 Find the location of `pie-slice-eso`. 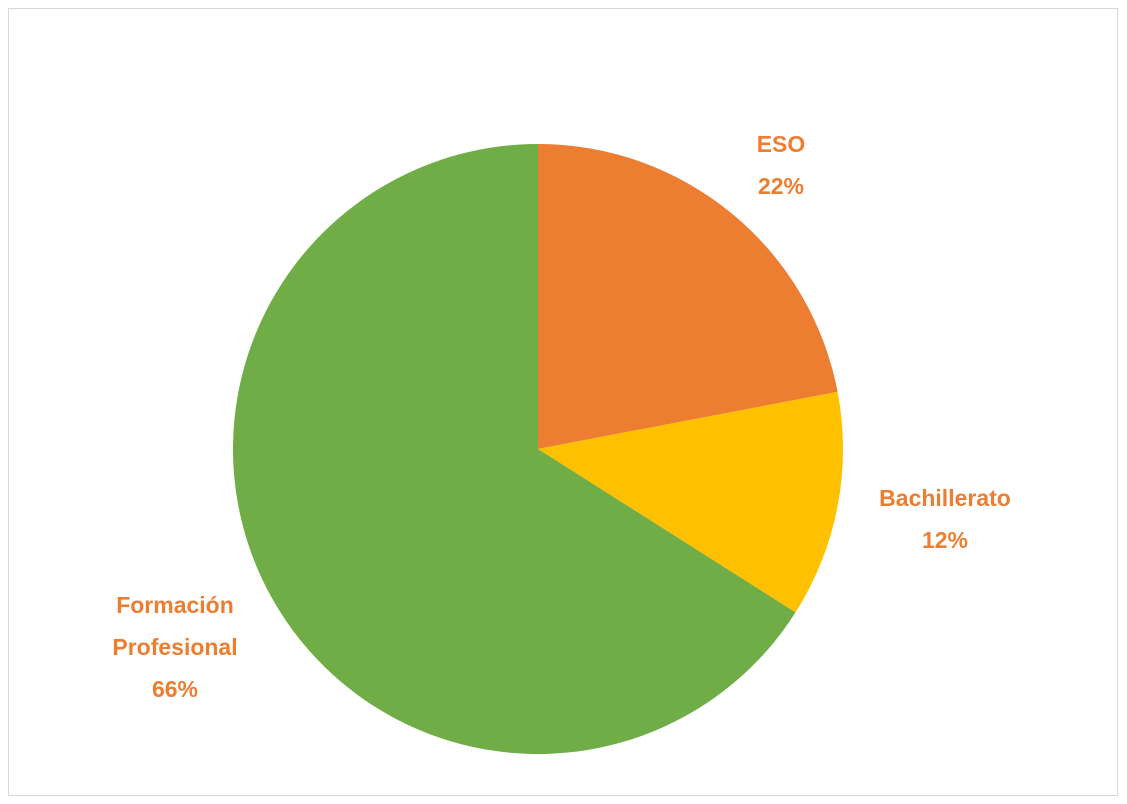

pie-slice-eso is located at coordinates (688, 296).